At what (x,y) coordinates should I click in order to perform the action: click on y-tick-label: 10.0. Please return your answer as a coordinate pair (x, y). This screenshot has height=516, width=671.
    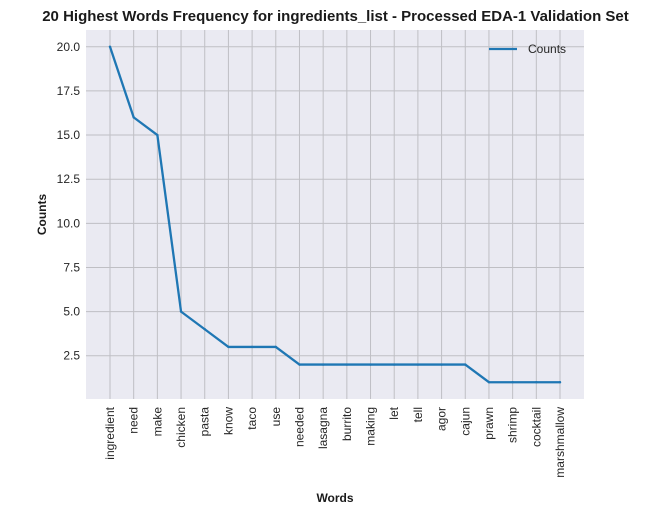
    Looking at the image, I should click on (69, 223).